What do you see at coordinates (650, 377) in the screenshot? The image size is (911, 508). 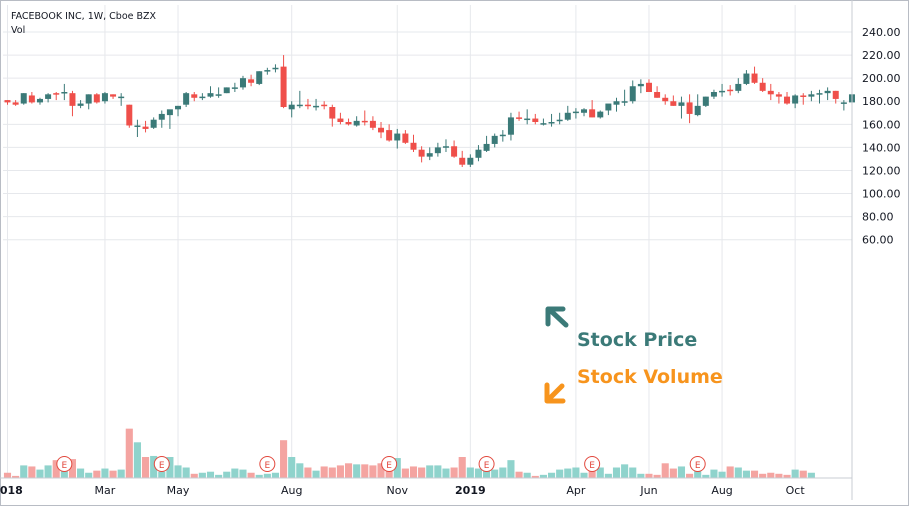 I see `stock-volume-annotation: Stock Volume` at bounding box center [650, 377].